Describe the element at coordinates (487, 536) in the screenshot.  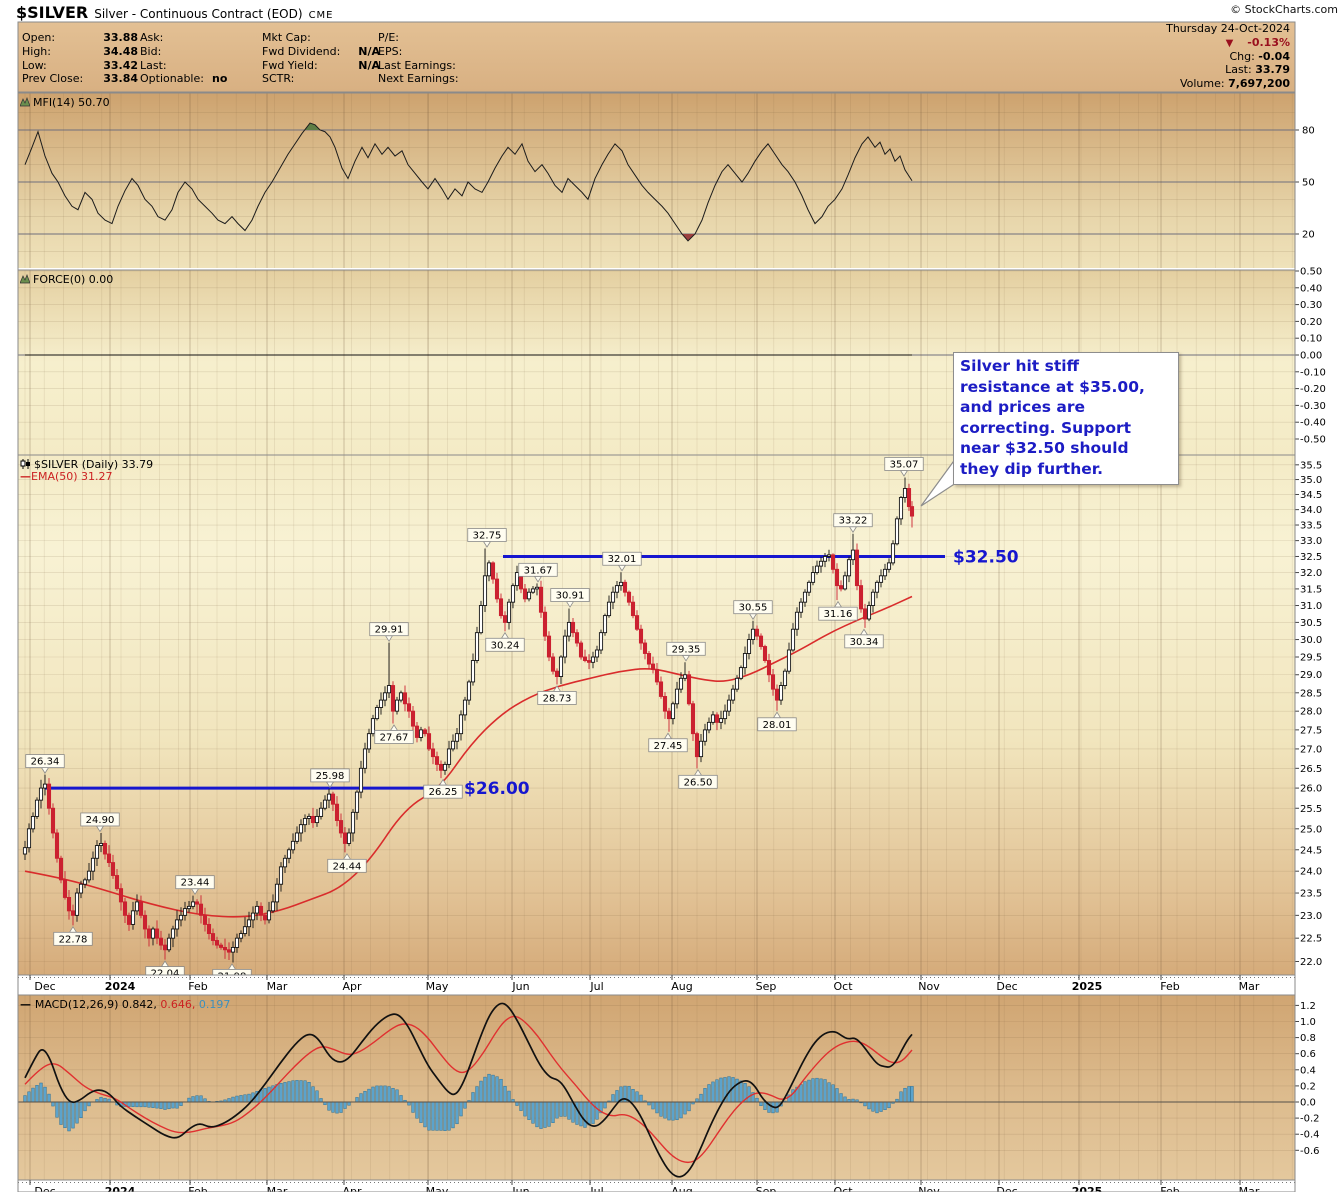
I see `svg-text: 32.75` at that location.